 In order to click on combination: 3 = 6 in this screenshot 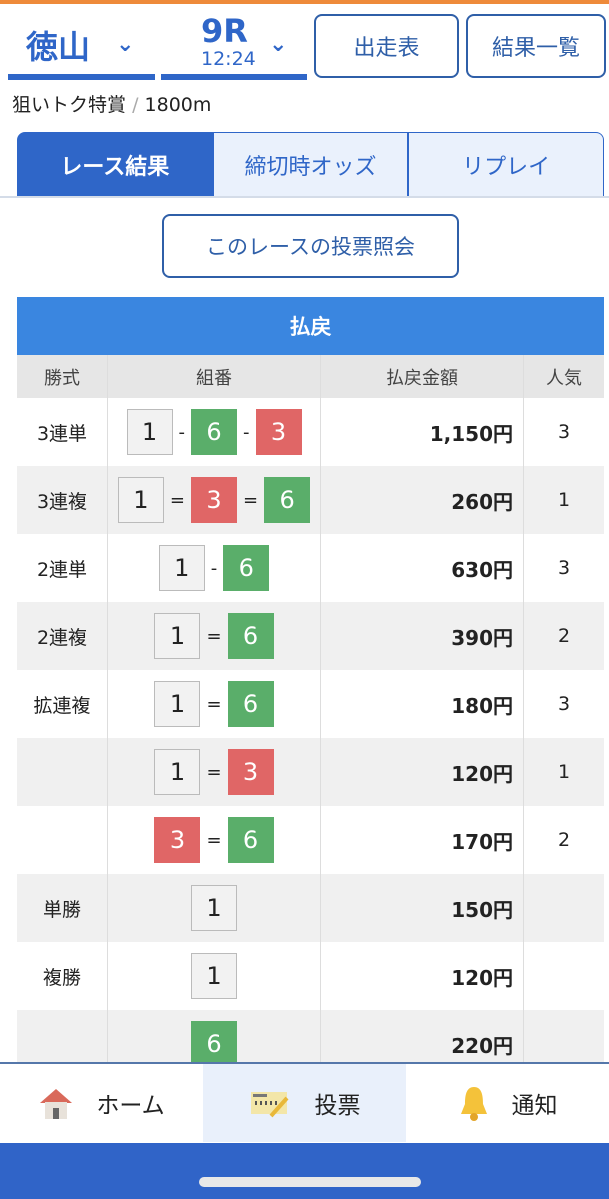, I will do `click(214, 840)`.